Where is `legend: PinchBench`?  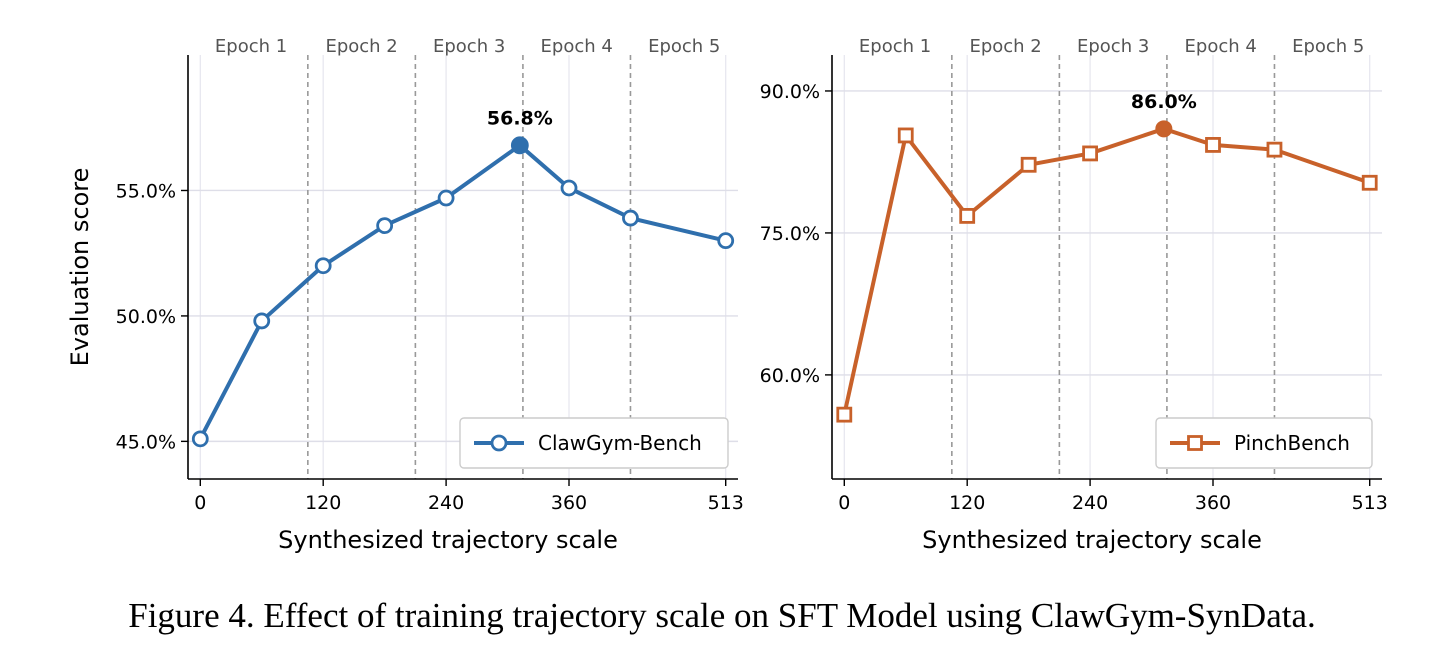
legend: PinchBench is located at coordinates (1264, 443).